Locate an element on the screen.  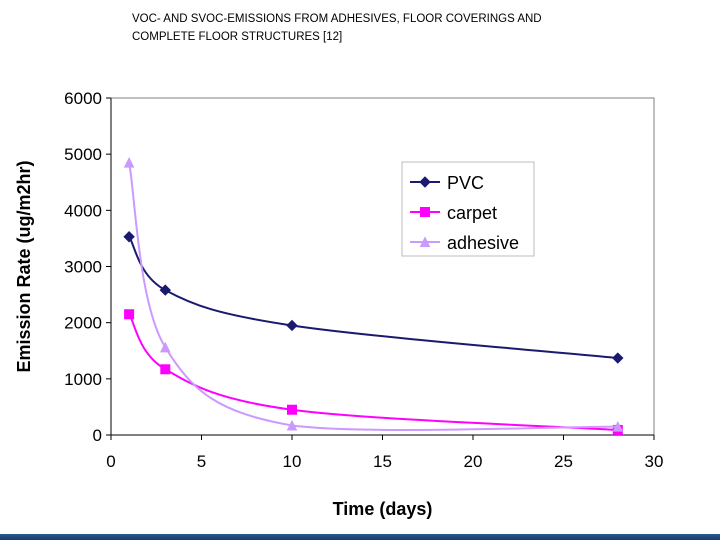
y-axis-title: Emission Rate (ug/m2hr) is located at coordinates (24, 266).